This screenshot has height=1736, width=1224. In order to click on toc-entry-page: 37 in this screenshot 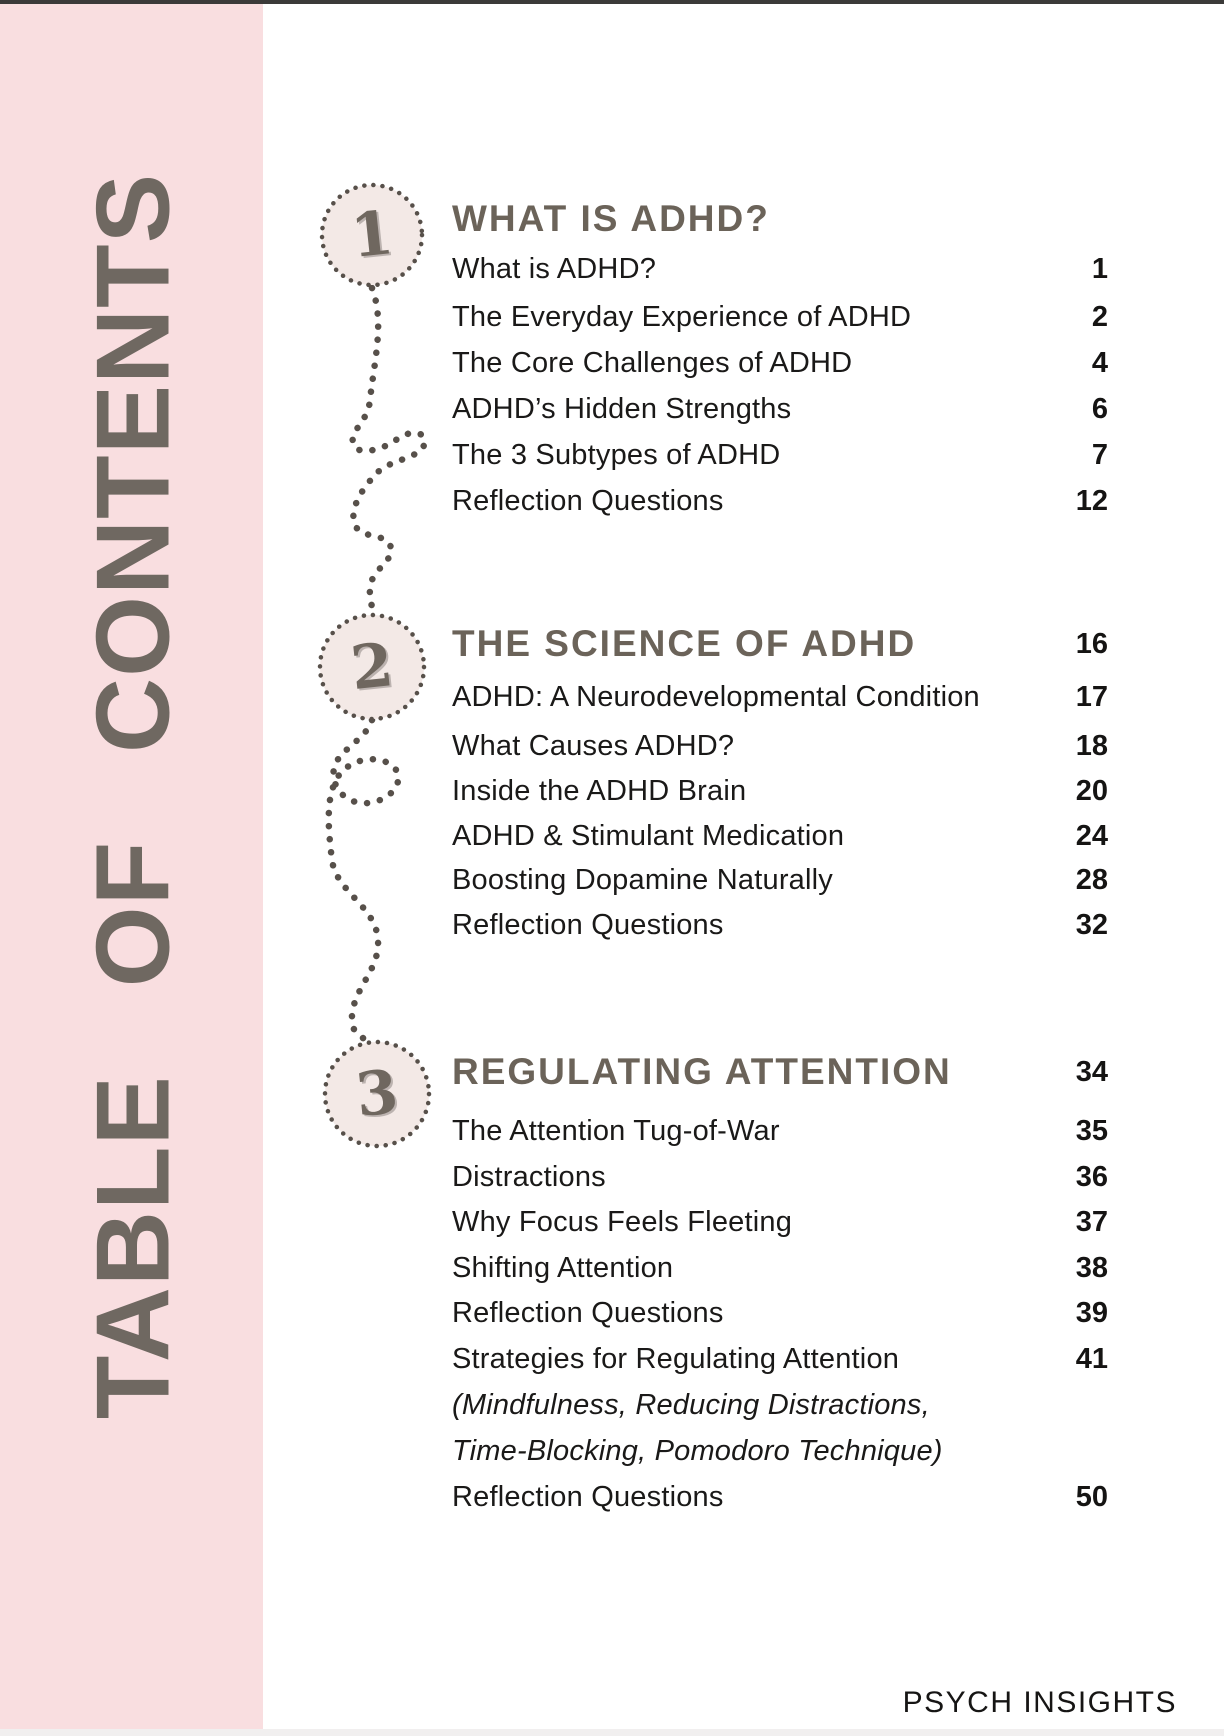, I will do `click(1091, 1221)`.